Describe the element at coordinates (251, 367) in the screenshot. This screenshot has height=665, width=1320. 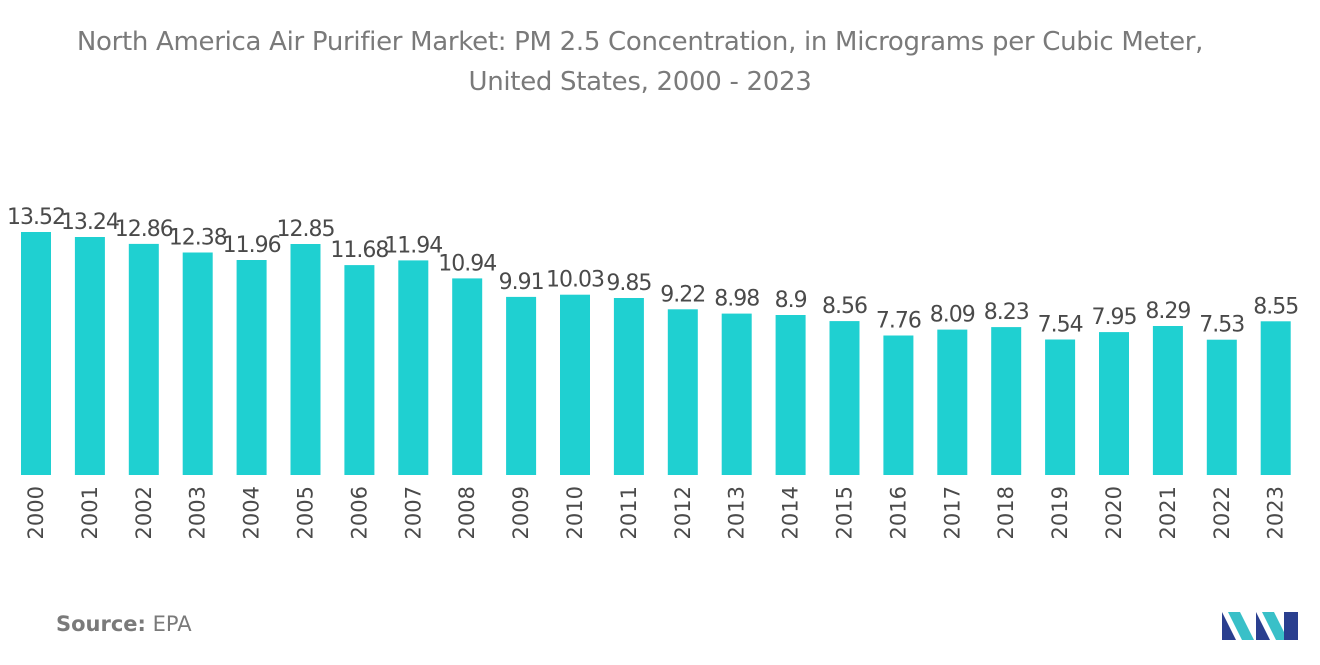
I see `bar-2004` at that location.